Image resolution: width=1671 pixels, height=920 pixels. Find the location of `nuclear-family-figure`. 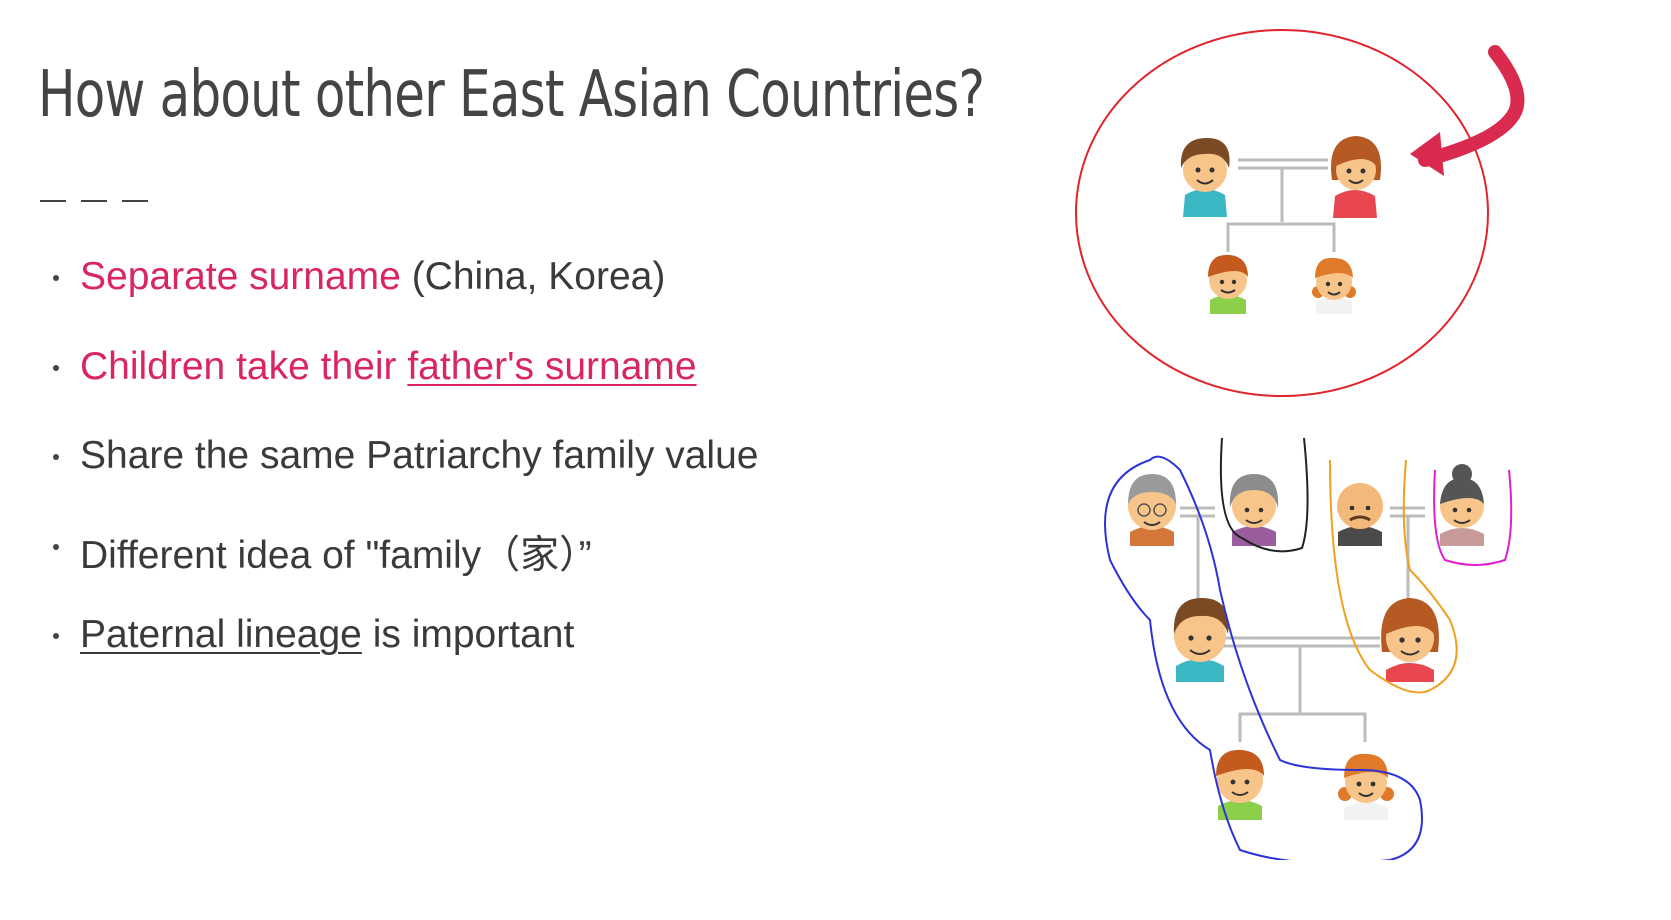

nuclear-family-figure is located at coordinates (1300, 213).